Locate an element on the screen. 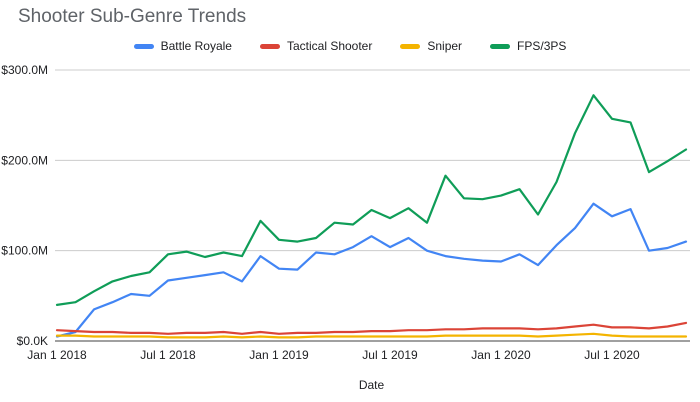 This screenshot has width=700, height=402. x-tick-label: Jan 1 2018 is located at coordinates (57, 355).